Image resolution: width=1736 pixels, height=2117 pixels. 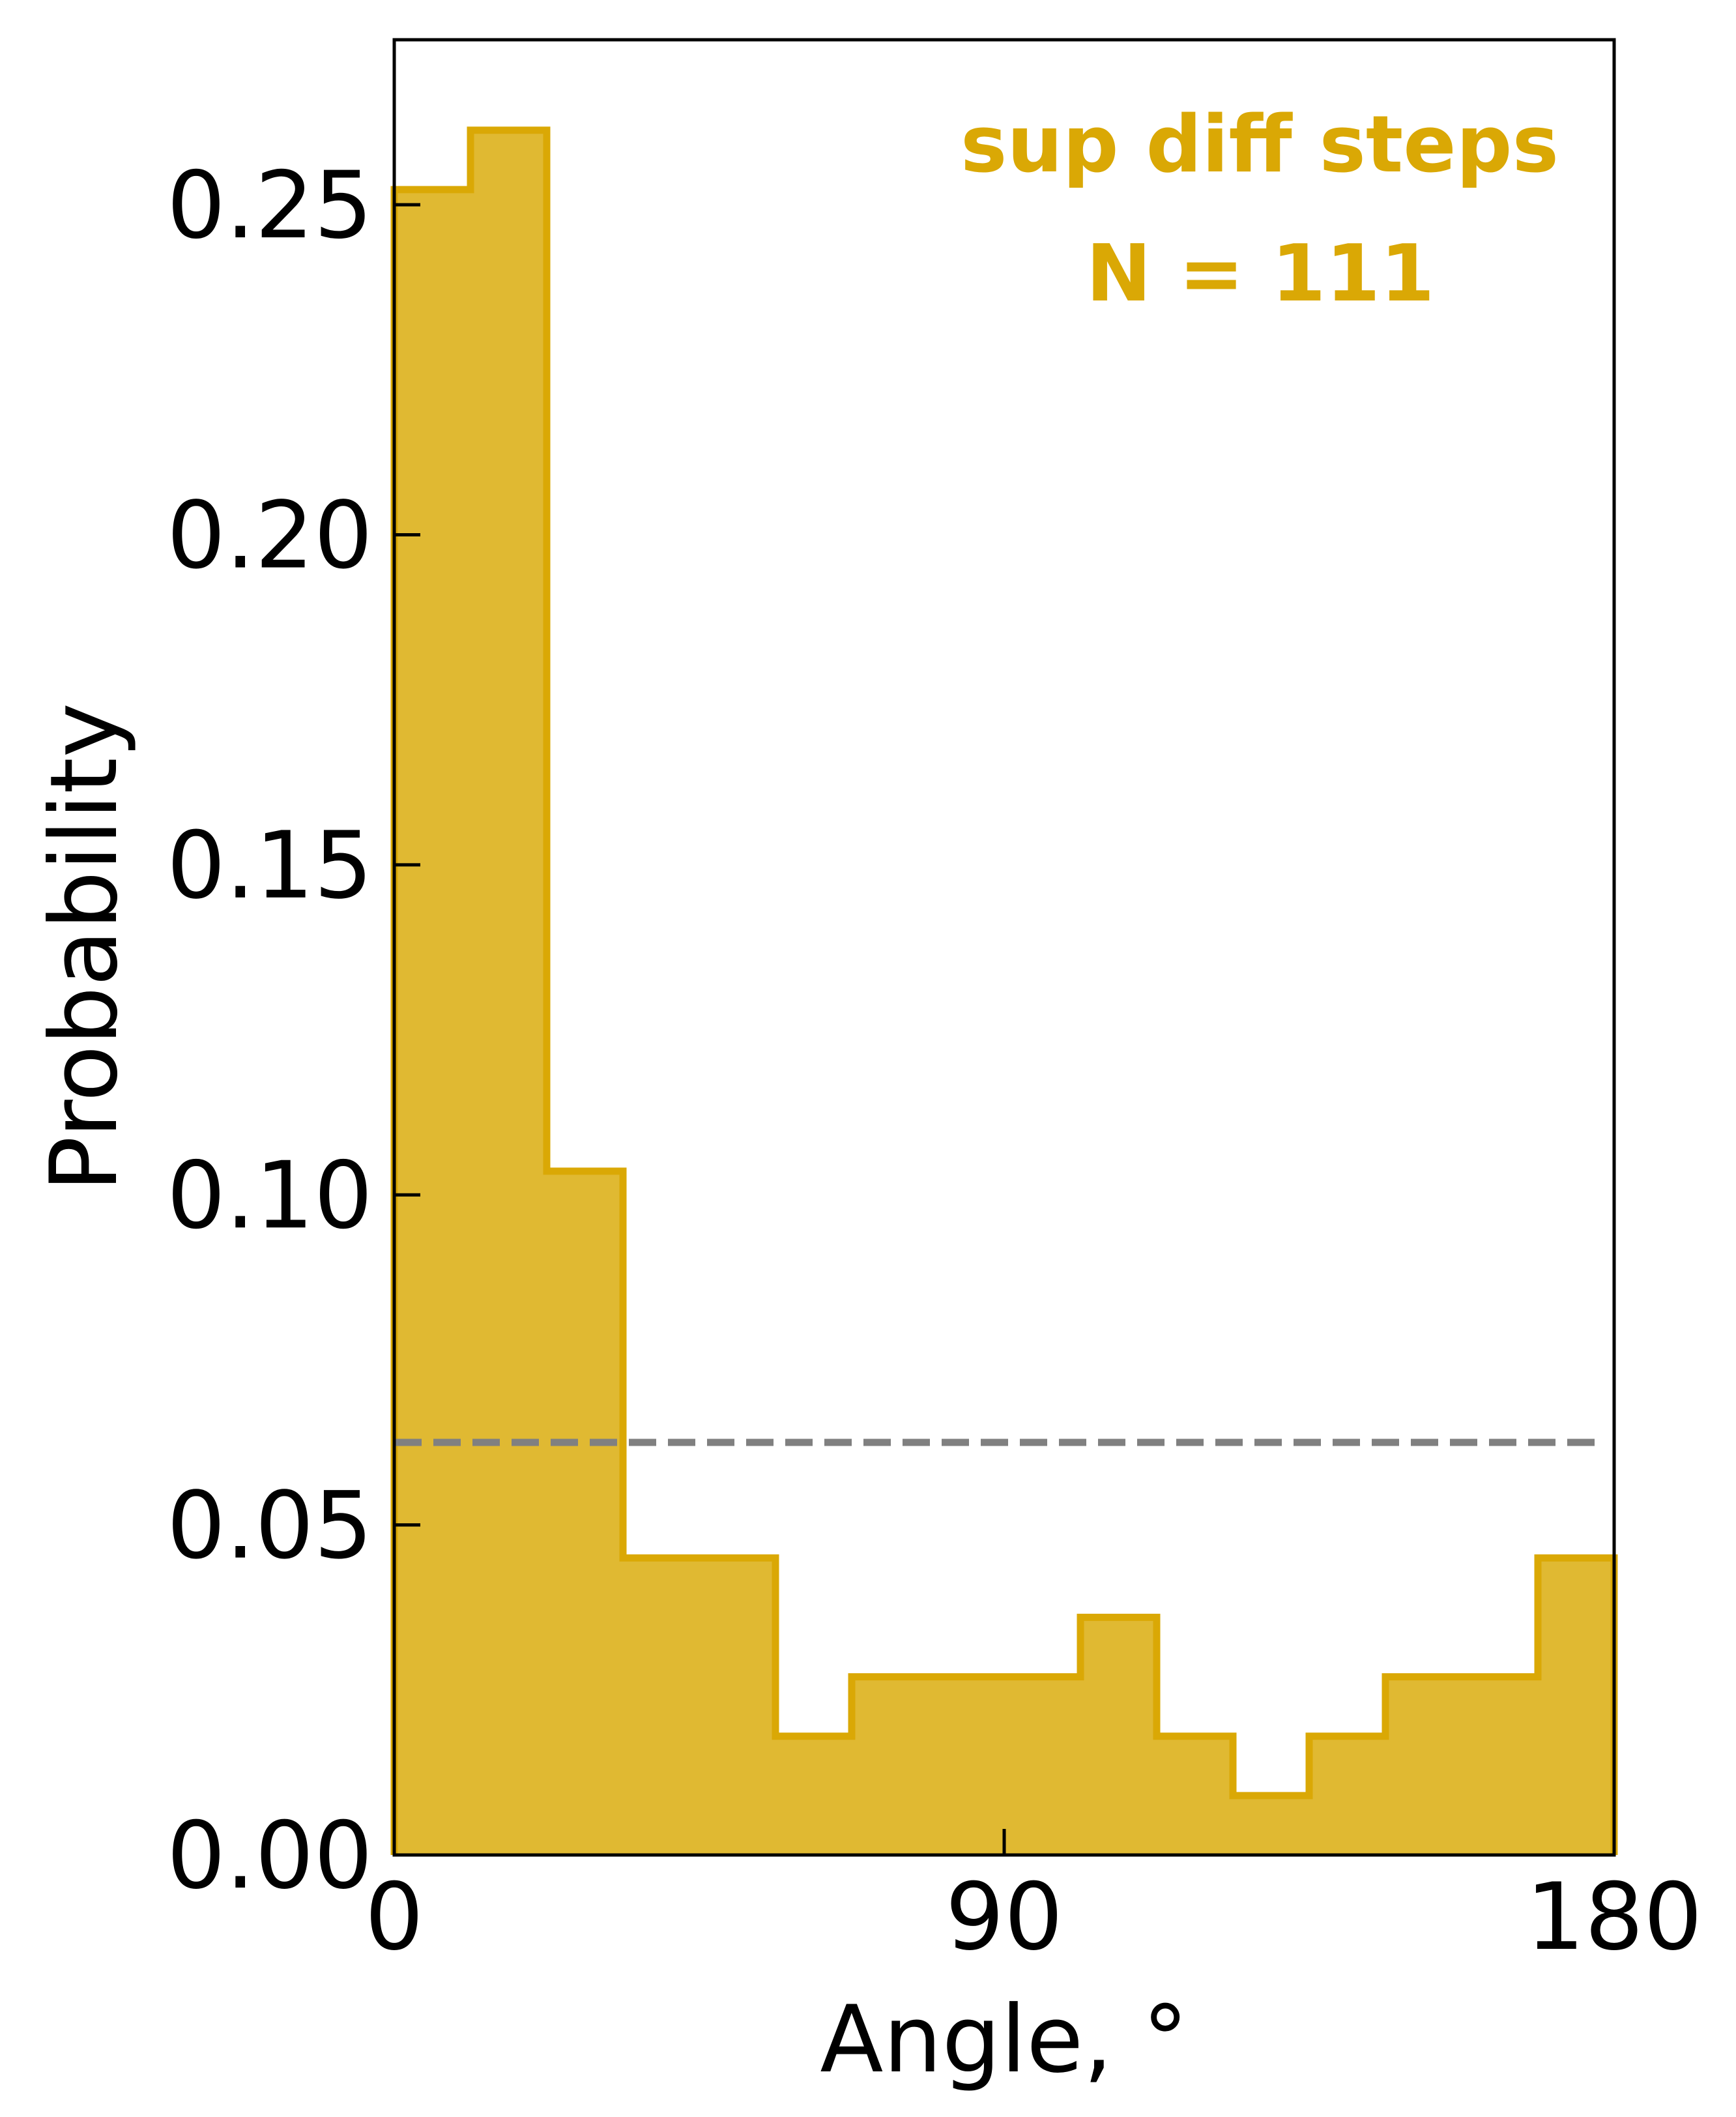 What do you see at coordinates (1004, 2040) in the screenshot?
I see `x-axis-title: Angle, °` at bounding box center [1004, 2040].